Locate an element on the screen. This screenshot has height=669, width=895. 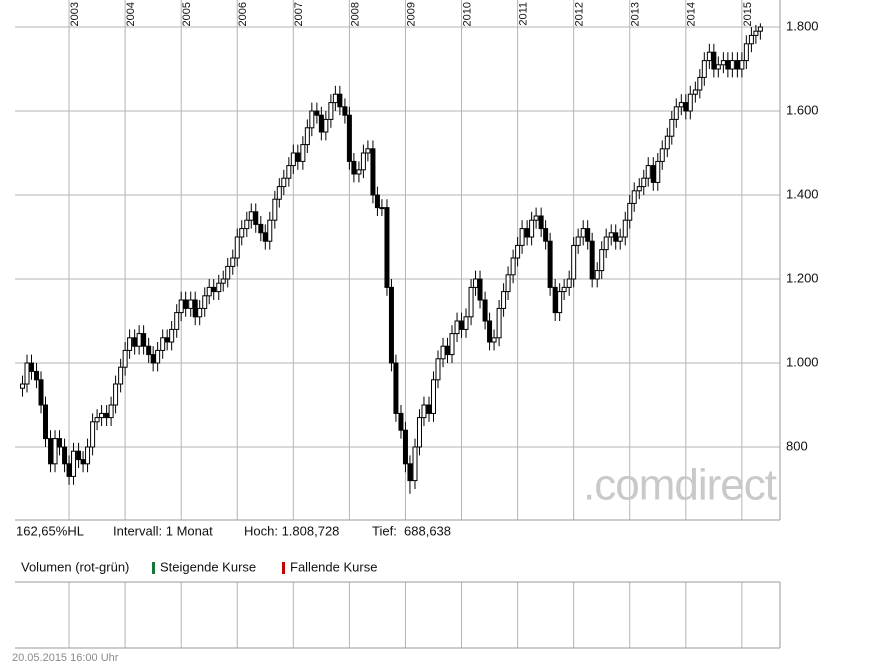
x-tick-label: 2011 is located at coordinates (524, 14).